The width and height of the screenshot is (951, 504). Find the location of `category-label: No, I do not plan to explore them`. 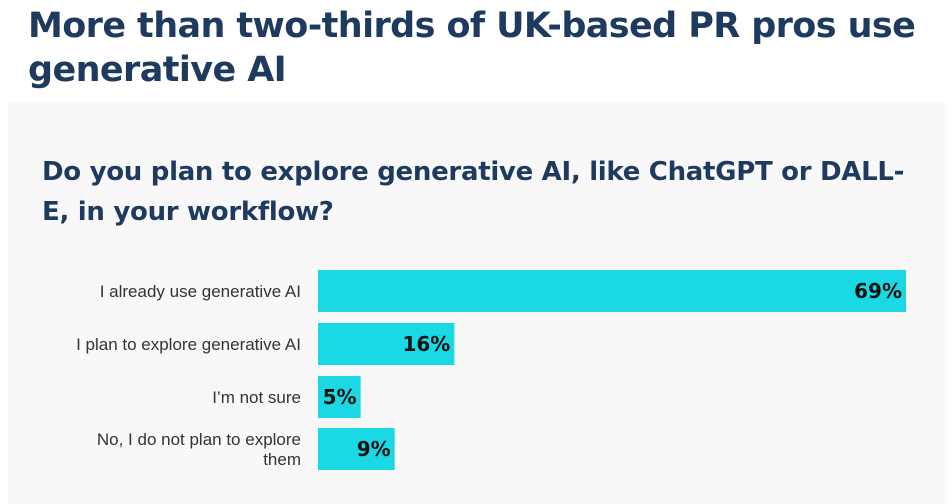

category-label: No, I do not plan to explore them is located at coordinates (199, 449).